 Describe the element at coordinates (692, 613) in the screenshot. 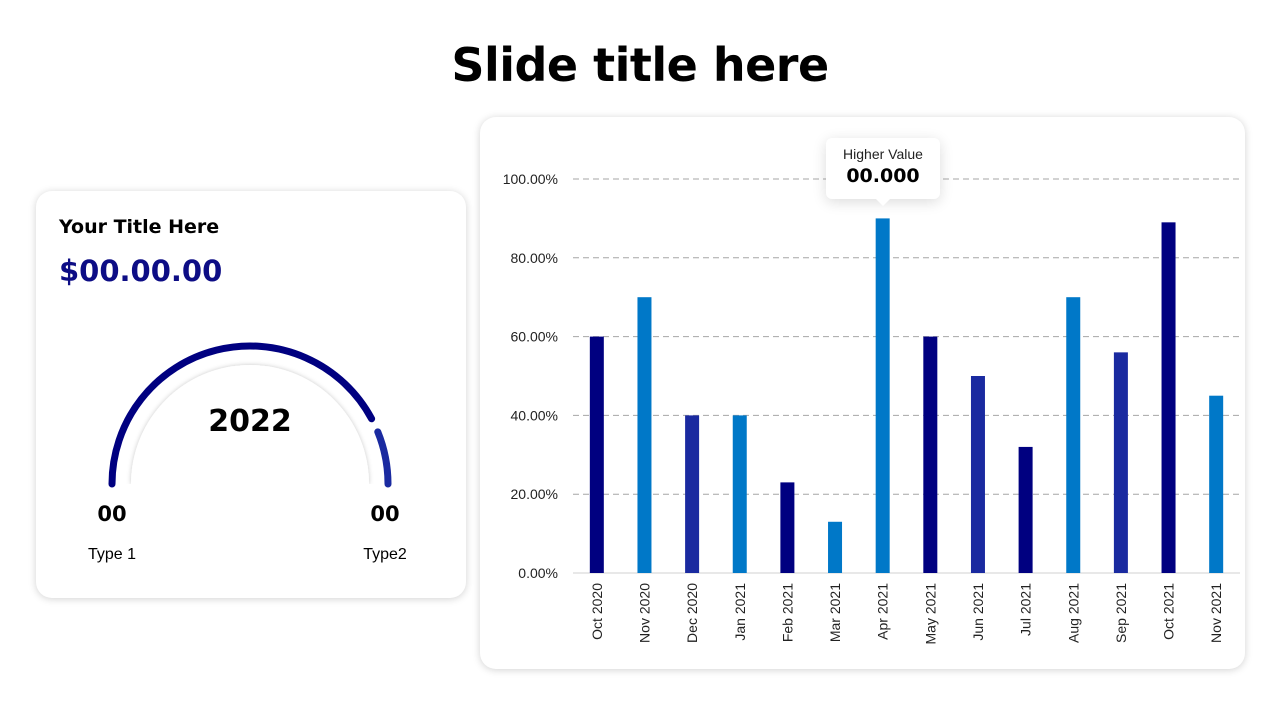

I see `x-tick-label: Dec 2020` at that location.